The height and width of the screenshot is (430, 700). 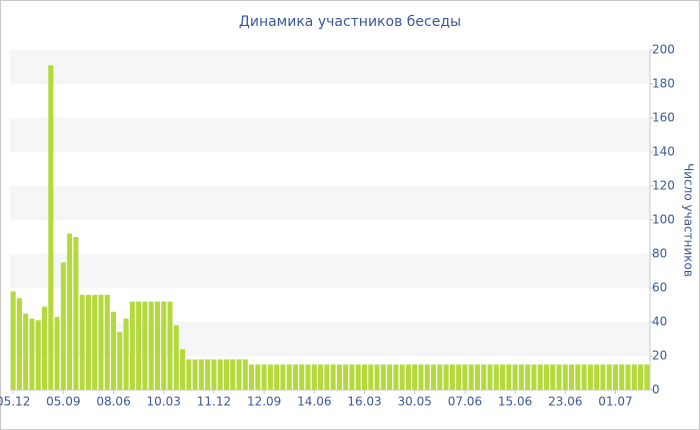 What do you see at coordinates (659, 322) in the screenshot?
I see `y-tick-label: 40` at bounding box center [659, 322].